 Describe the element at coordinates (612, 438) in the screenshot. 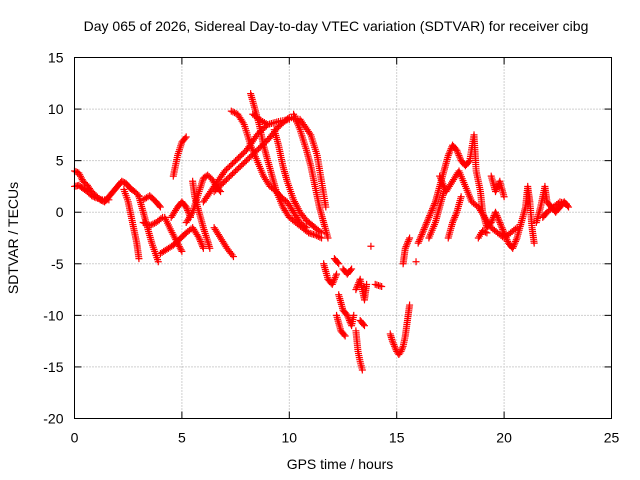

I see `x-tick-label: 25` at that location.